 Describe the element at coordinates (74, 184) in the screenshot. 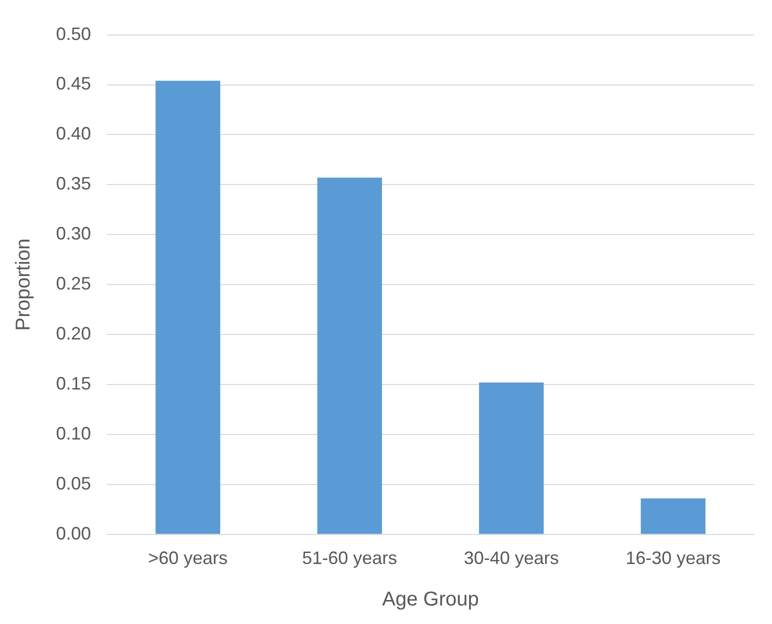

I see `y-tick-label: 0.35` at that location.